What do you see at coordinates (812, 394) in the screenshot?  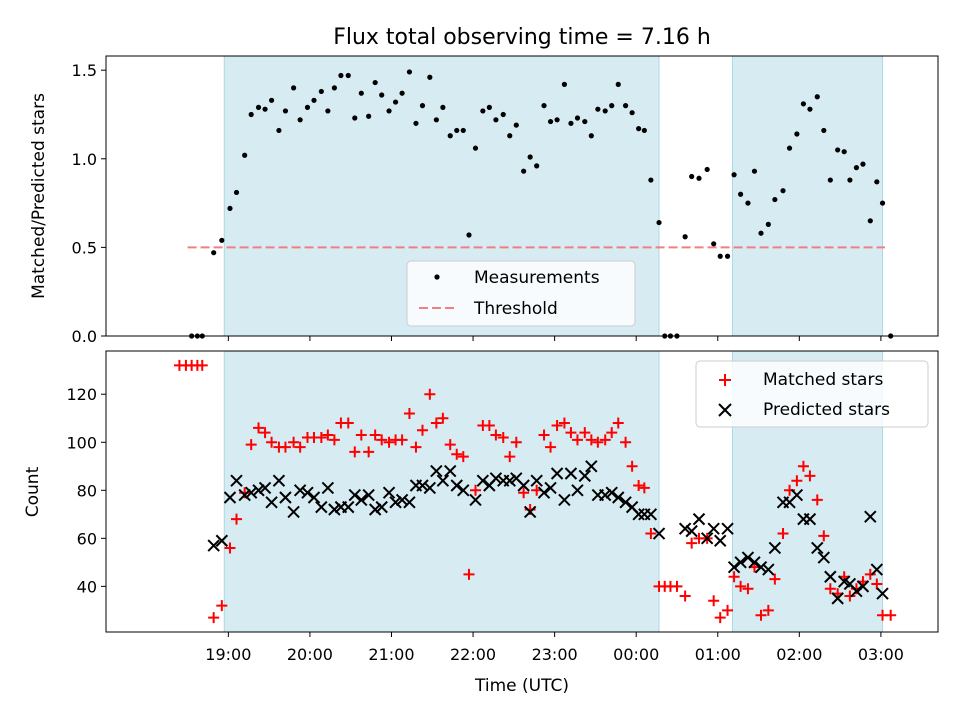 I see `bottom-legend-box` at bounding box center [812, 394].